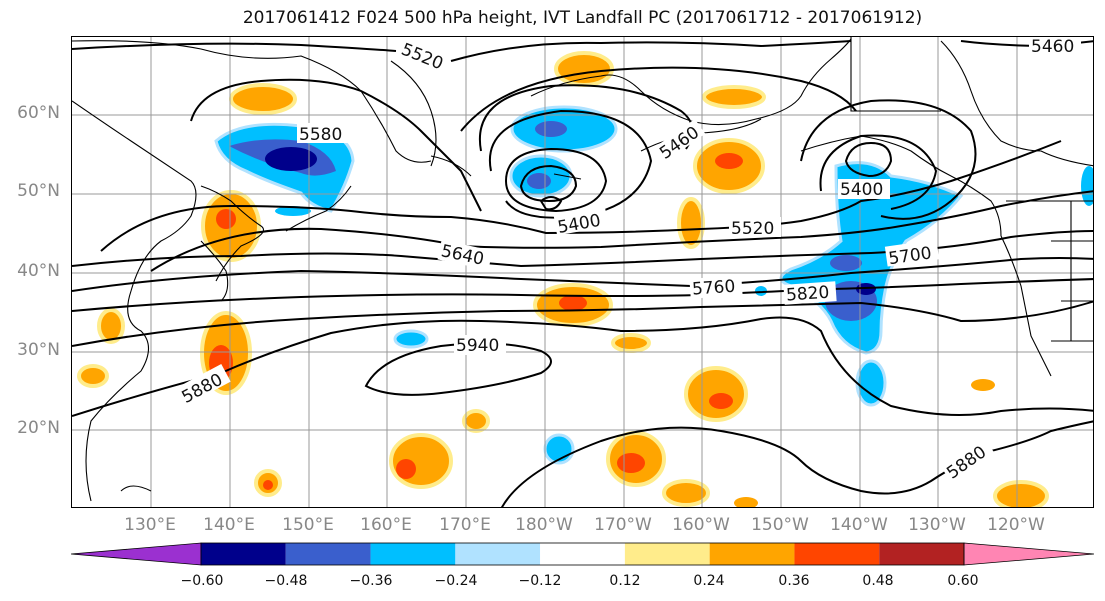 The image size is (1105, 601). What do you see at coordinates (623, 525) in the screenshot?
I see `lon-label-170w: 170°W` at bounding box center [623, 525].